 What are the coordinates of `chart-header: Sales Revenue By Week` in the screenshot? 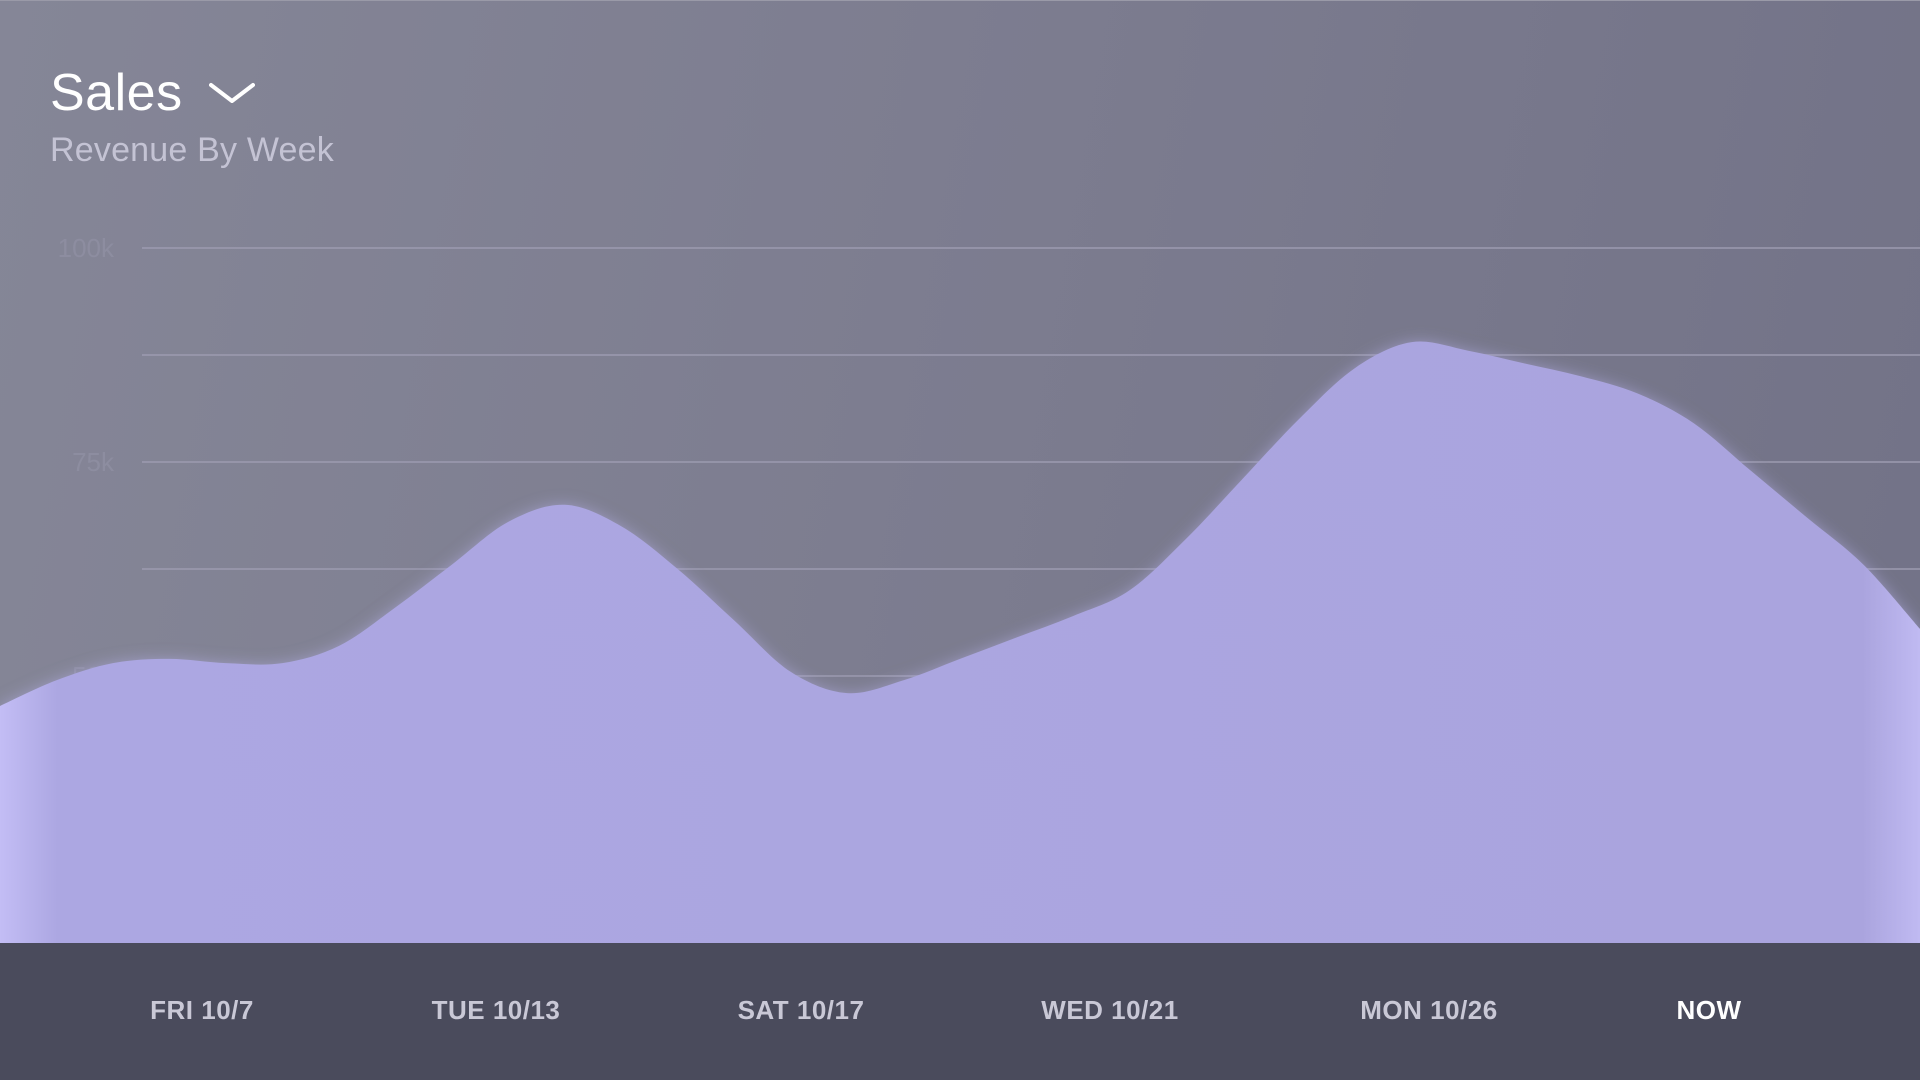 It's located at (192, 116).